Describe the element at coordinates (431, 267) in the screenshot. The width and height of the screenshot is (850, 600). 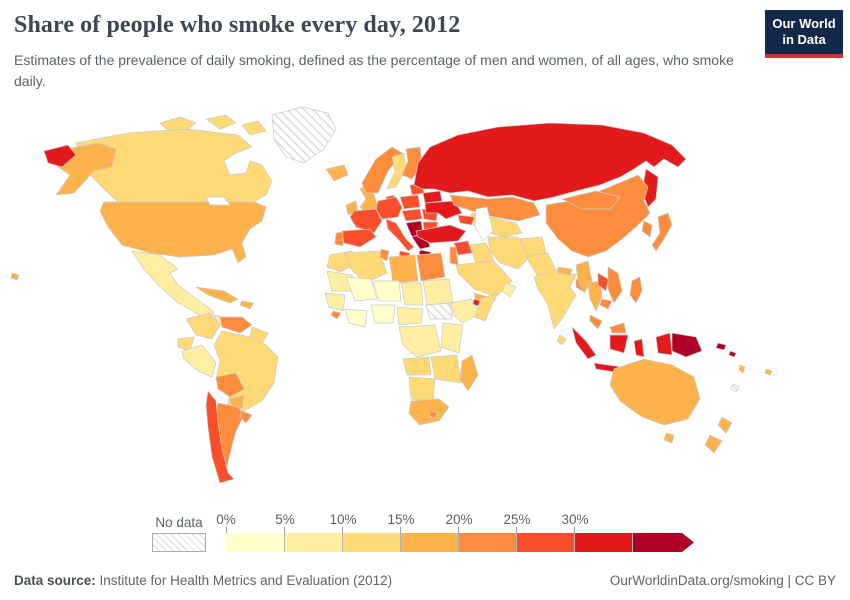
I see `country-egypt` at that location.